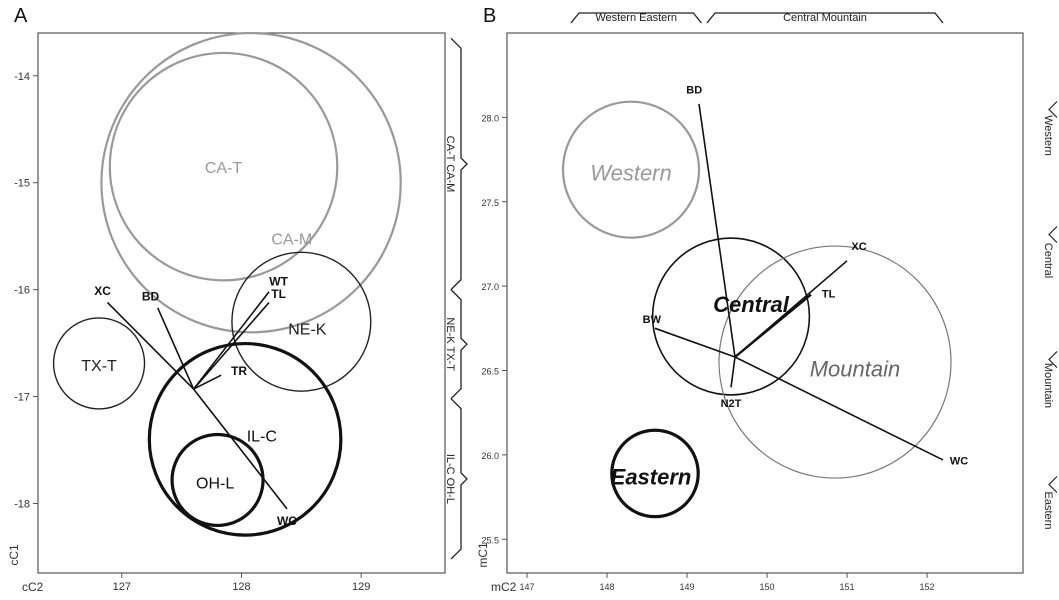 The height and width of the screenshot is (600, 1059). Describe the element at coordinates (22, 291) in the screenshot. I see `y-tick-label: -16` at that location.